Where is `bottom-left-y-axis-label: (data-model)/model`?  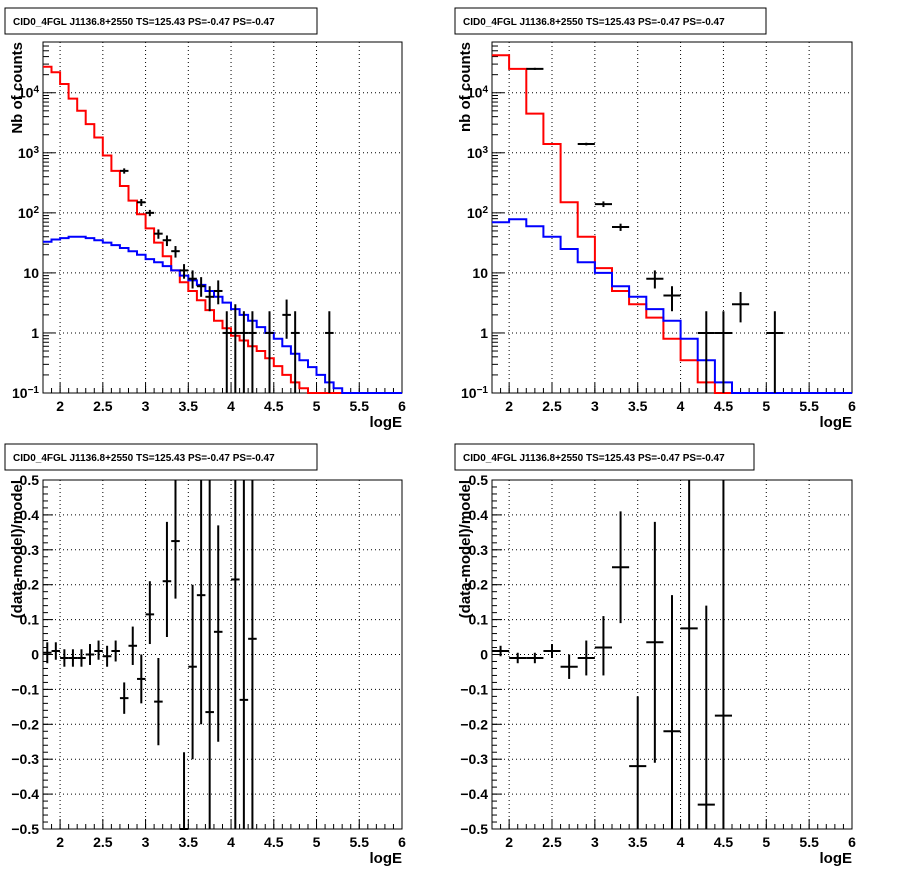 bottom-left-y-axis-label: (data-model)/model is located at coordinates (17, 549).